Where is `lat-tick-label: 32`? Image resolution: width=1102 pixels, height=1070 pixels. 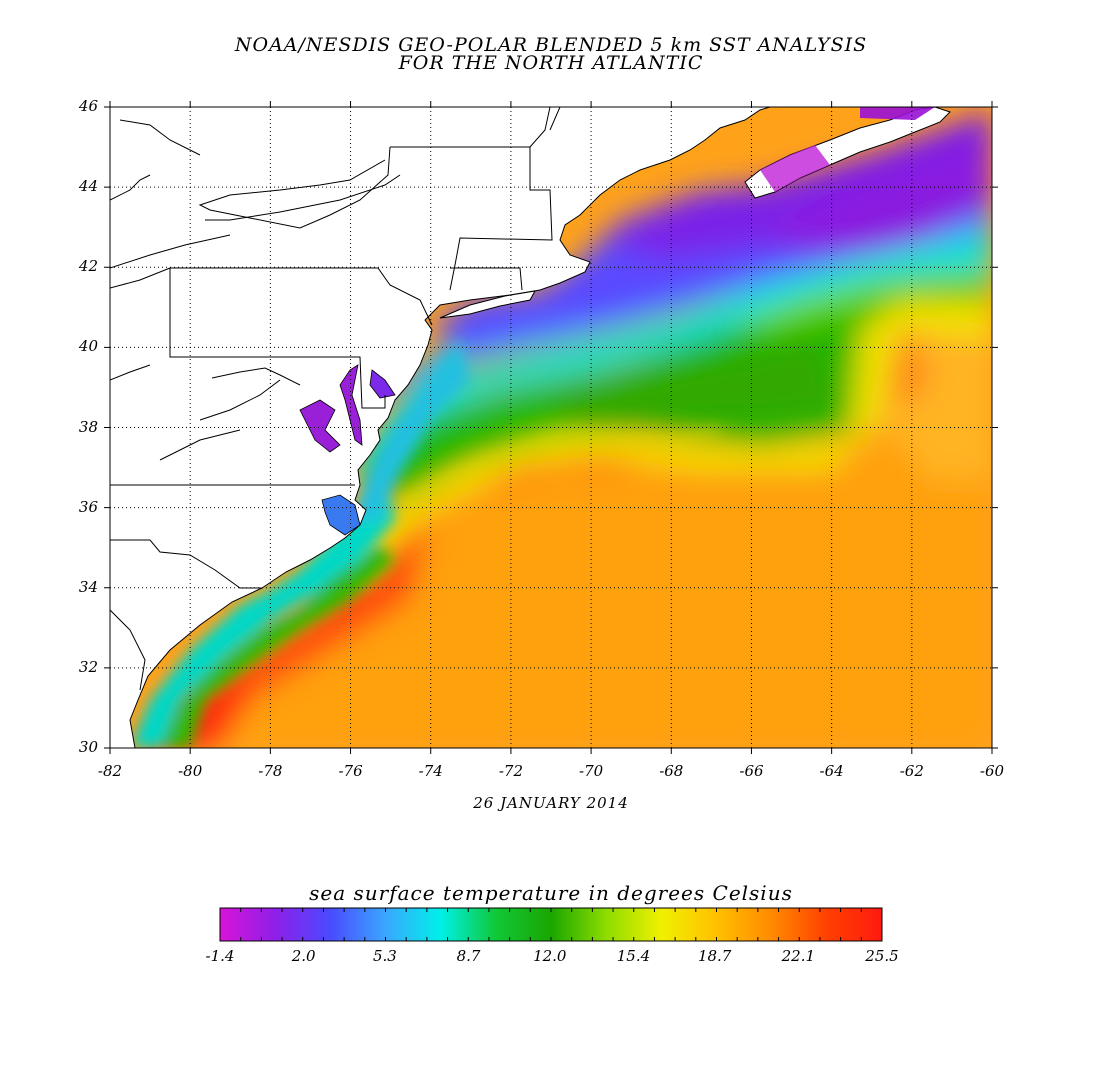 lat-tick-label: 32 is located at coordinates (88, 666).